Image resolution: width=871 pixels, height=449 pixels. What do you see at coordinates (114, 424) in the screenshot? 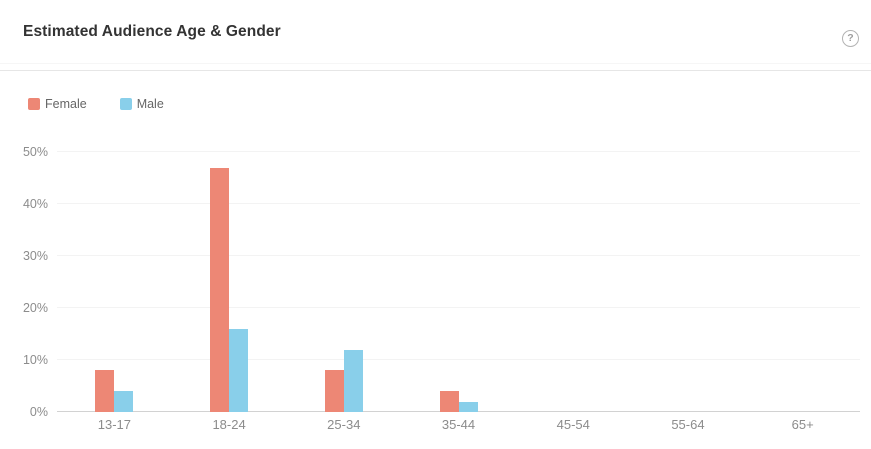
I see `x-tick-13-17: 13-17` at bounding box center [114, 424].